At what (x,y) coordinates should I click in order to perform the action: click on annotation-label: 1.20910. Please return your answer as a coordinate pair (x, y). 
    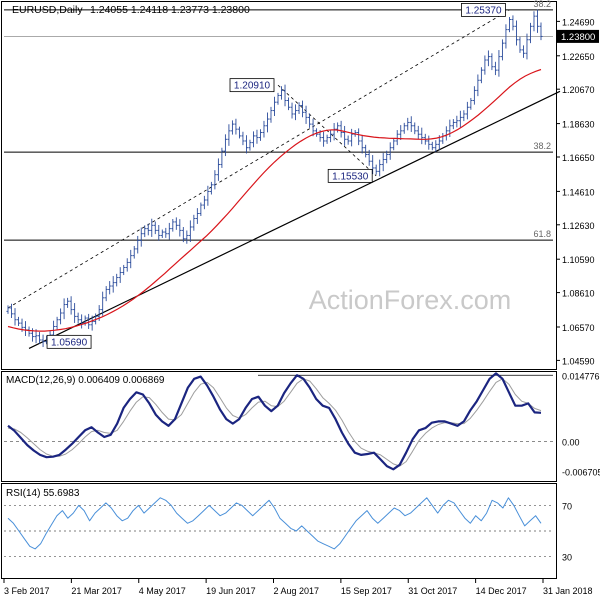
    Looking at the image, I should click on (252, 86).